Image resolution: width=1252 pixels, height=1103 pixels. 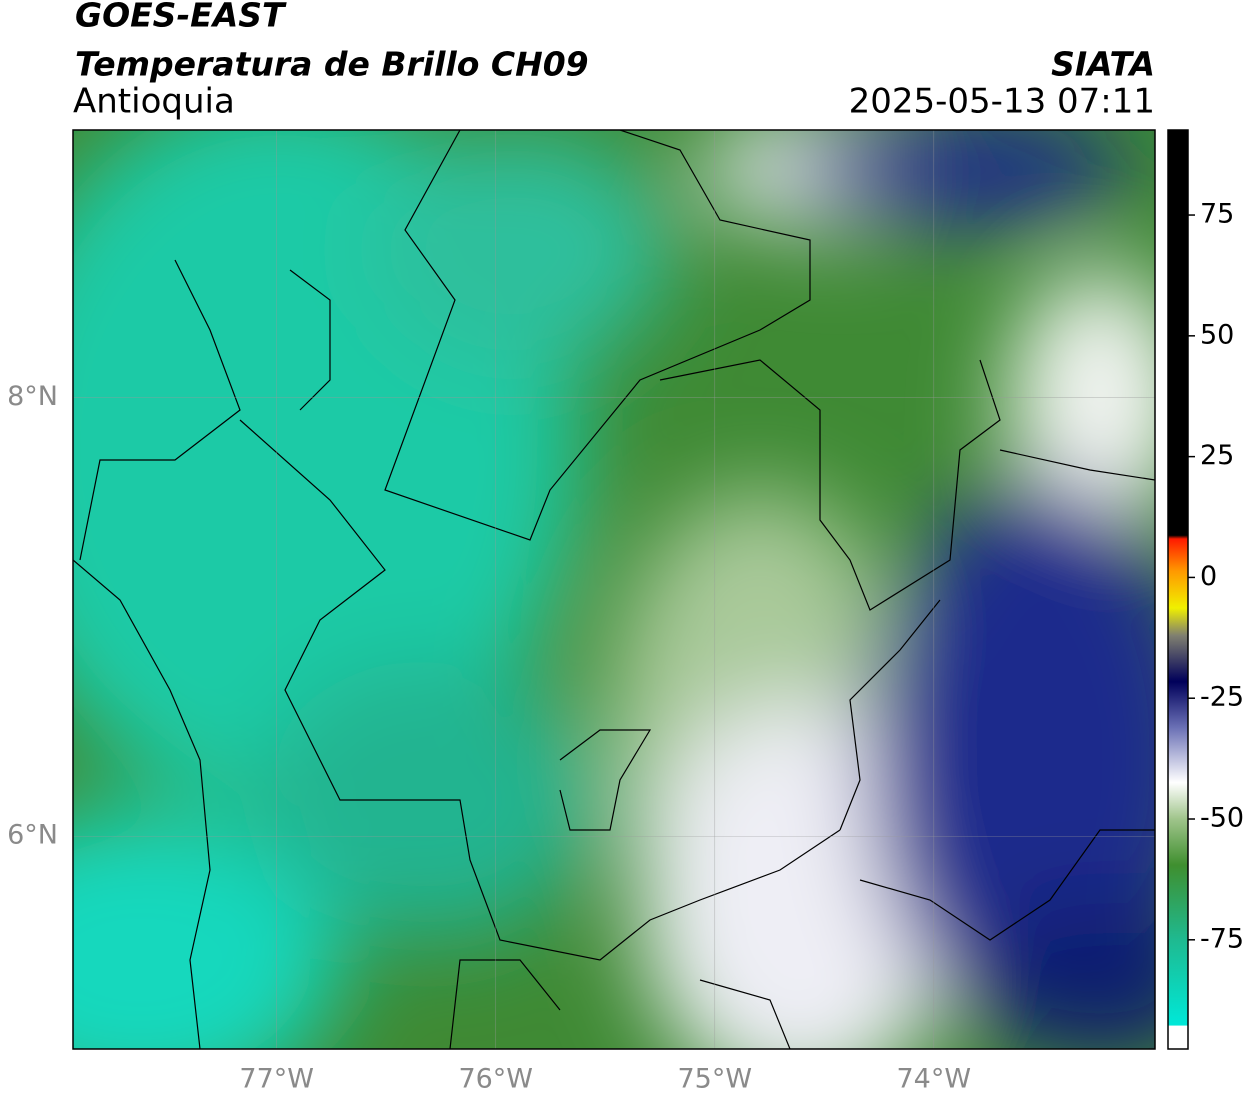 What do you see at coordinates (934, 1079) in the screenshot?
I see `x-tick-label: 74°W` at bounding box center [934, 1079].